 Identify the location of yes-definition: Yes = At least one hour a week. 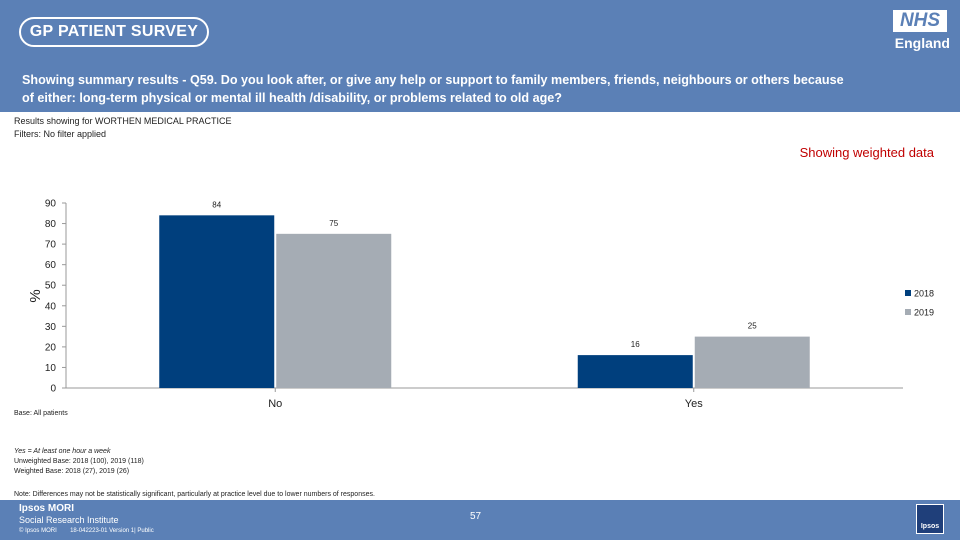
(62, 451).